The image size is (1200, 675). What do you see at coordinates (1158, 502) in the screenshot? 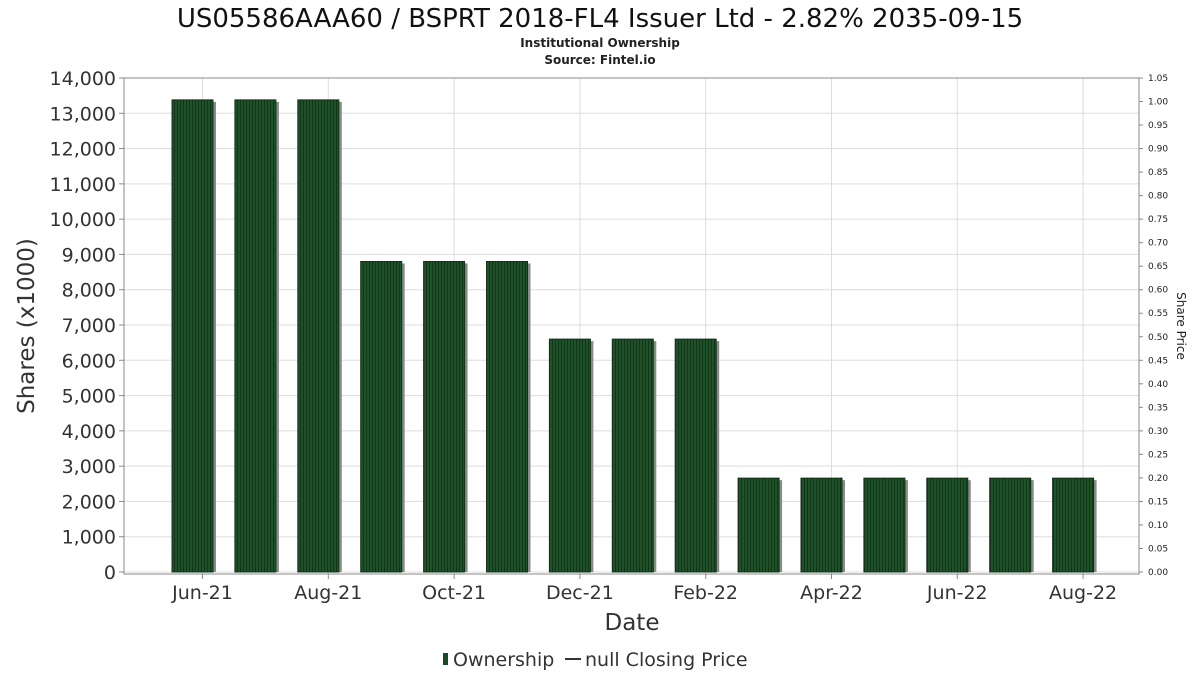
I see `y2-tick-label: 0.15` at bounding box center [1158, 502].